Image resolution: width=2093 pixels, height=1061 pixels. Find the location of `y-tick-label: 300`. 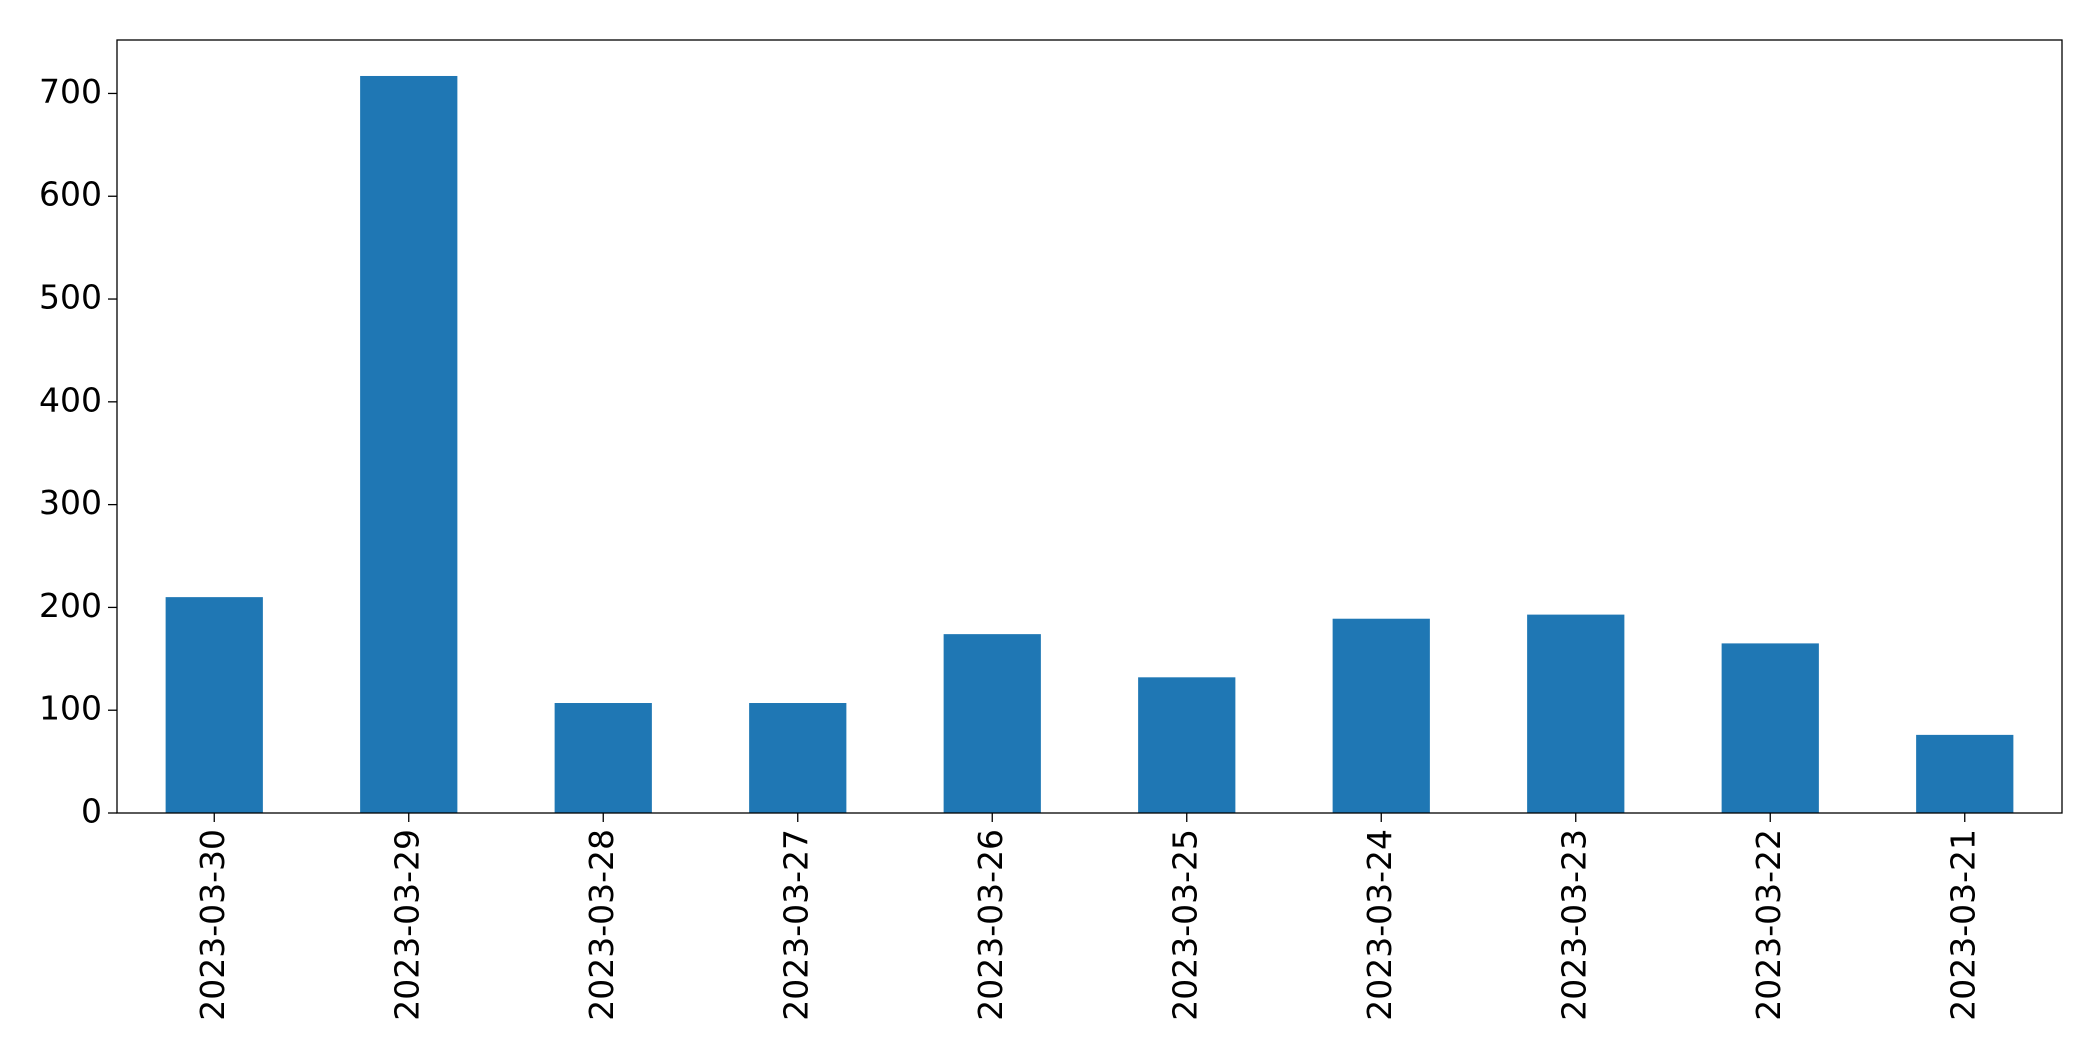

y-tick-label: 300 is located at coordinates (70, 502).